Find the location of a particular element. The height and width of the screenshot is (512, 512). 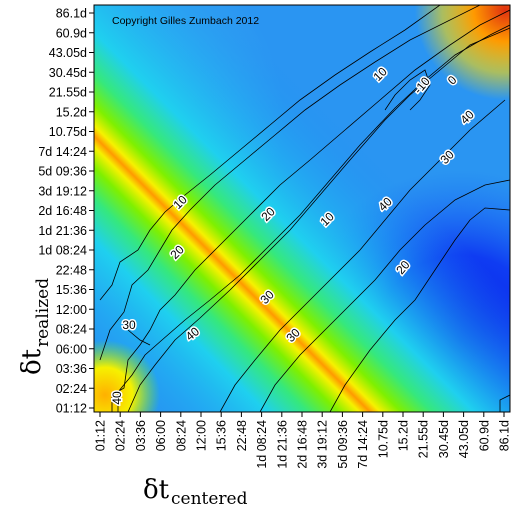

y-axis-symbol: δt is located at coordinates (32, 361).